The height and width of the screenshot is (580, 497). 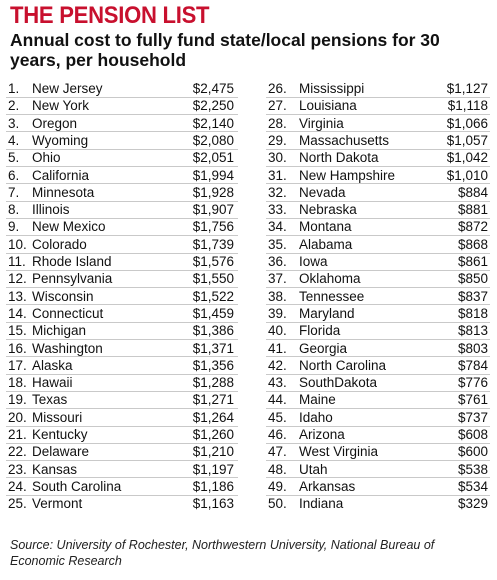 What do you see at coordinates (248, 244) in the screenshot?
I see `table-row: 10. Colorado $1,739` at bounding box center [248, 244].